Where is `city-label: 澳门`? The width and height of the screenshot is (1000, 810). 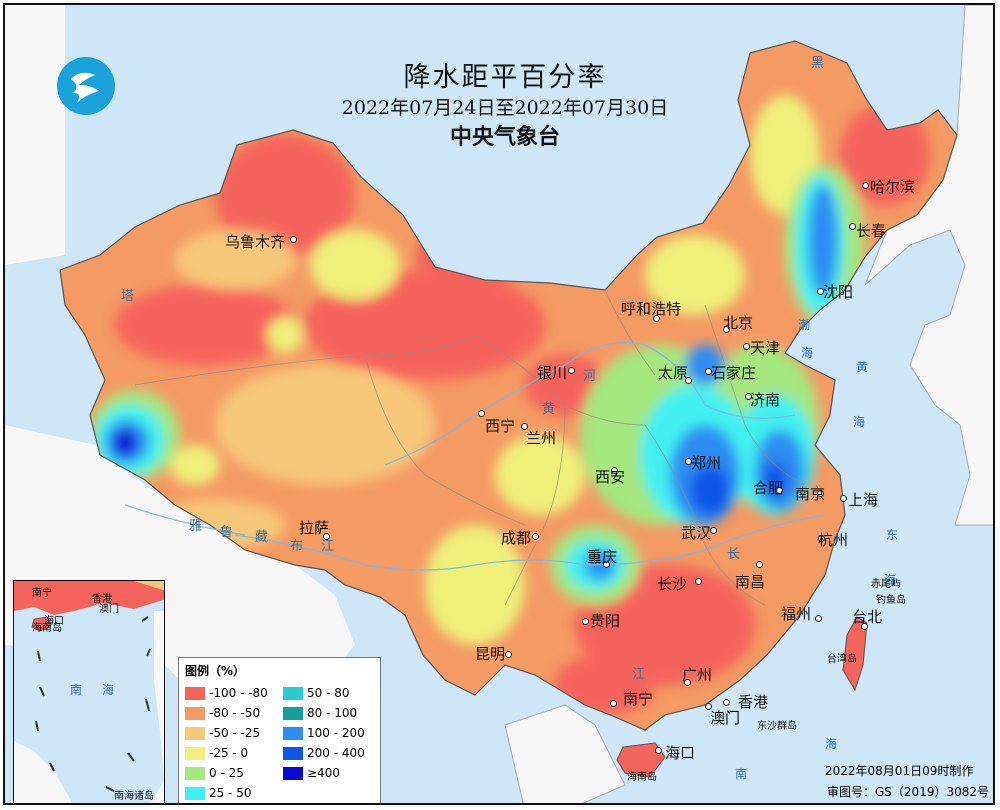
city-label: 澳门 is located at coordinates (725, 718).